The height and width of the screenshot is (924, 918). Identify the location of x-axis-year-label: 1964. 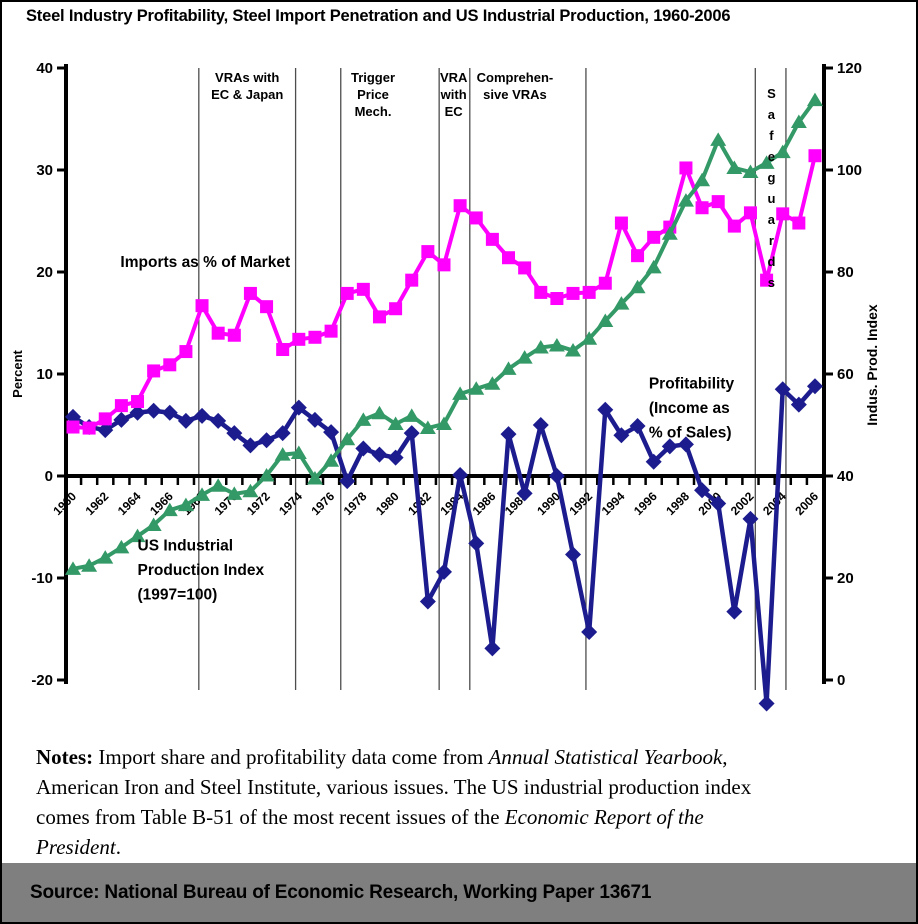
(129, 503).